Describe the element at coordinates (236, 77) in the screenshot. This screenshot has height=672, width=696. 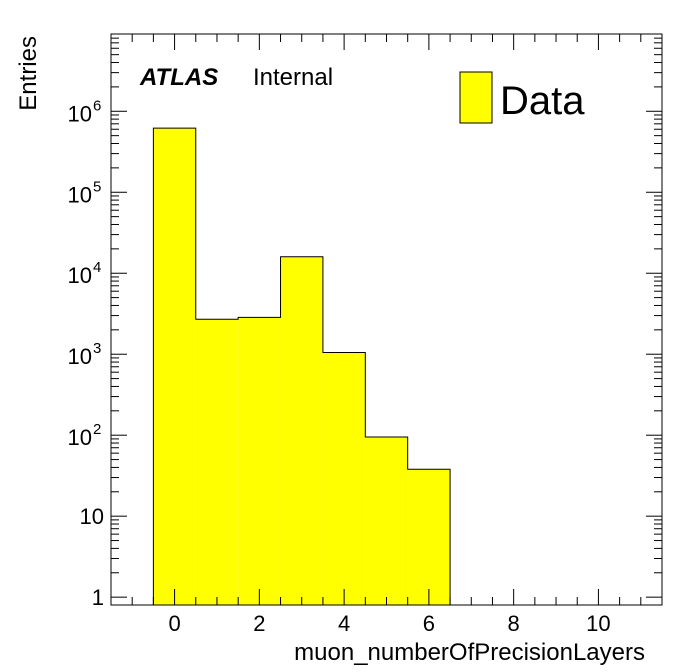
I see `atlas-label: ATLAS Internal` at that location.